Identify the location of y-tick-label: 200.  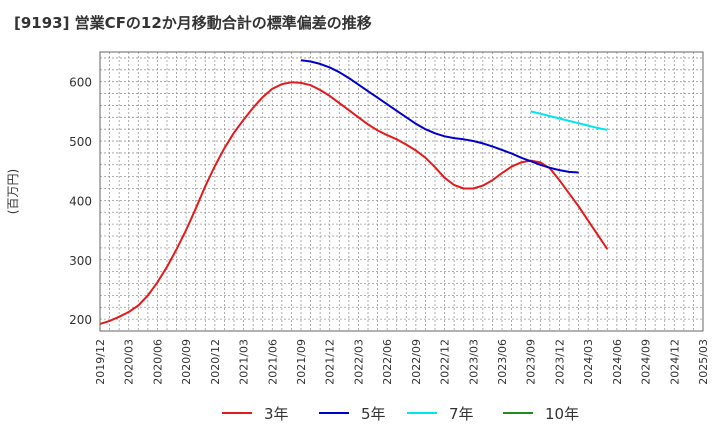
(80, 320).